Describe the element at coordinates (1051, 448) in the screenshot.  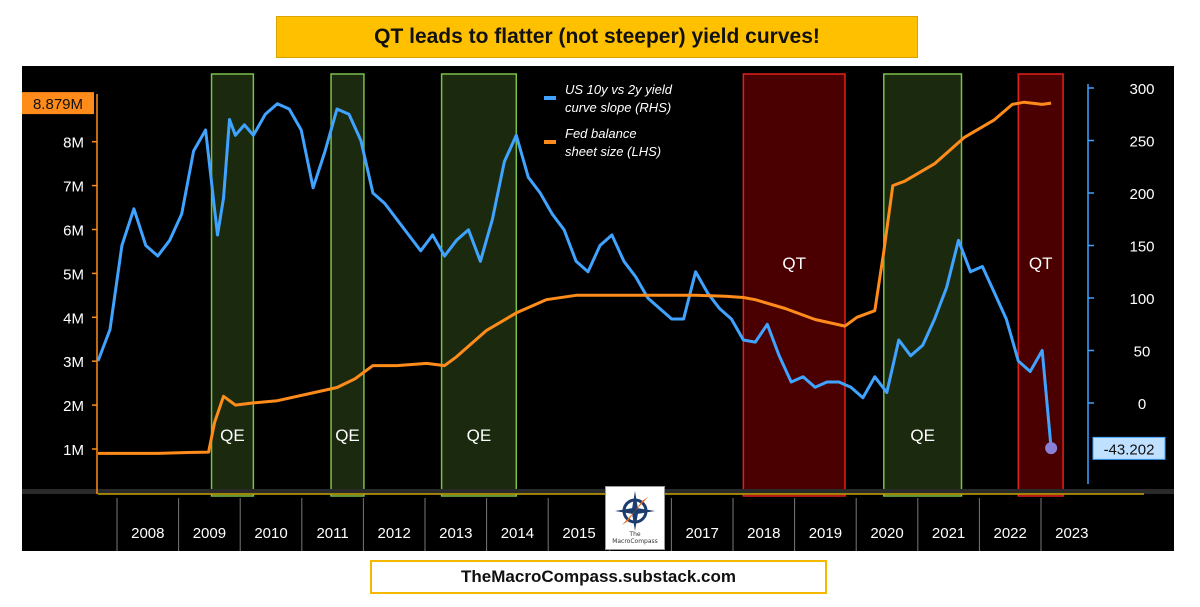
I see `series-endpoint-yield-curve` at that location.